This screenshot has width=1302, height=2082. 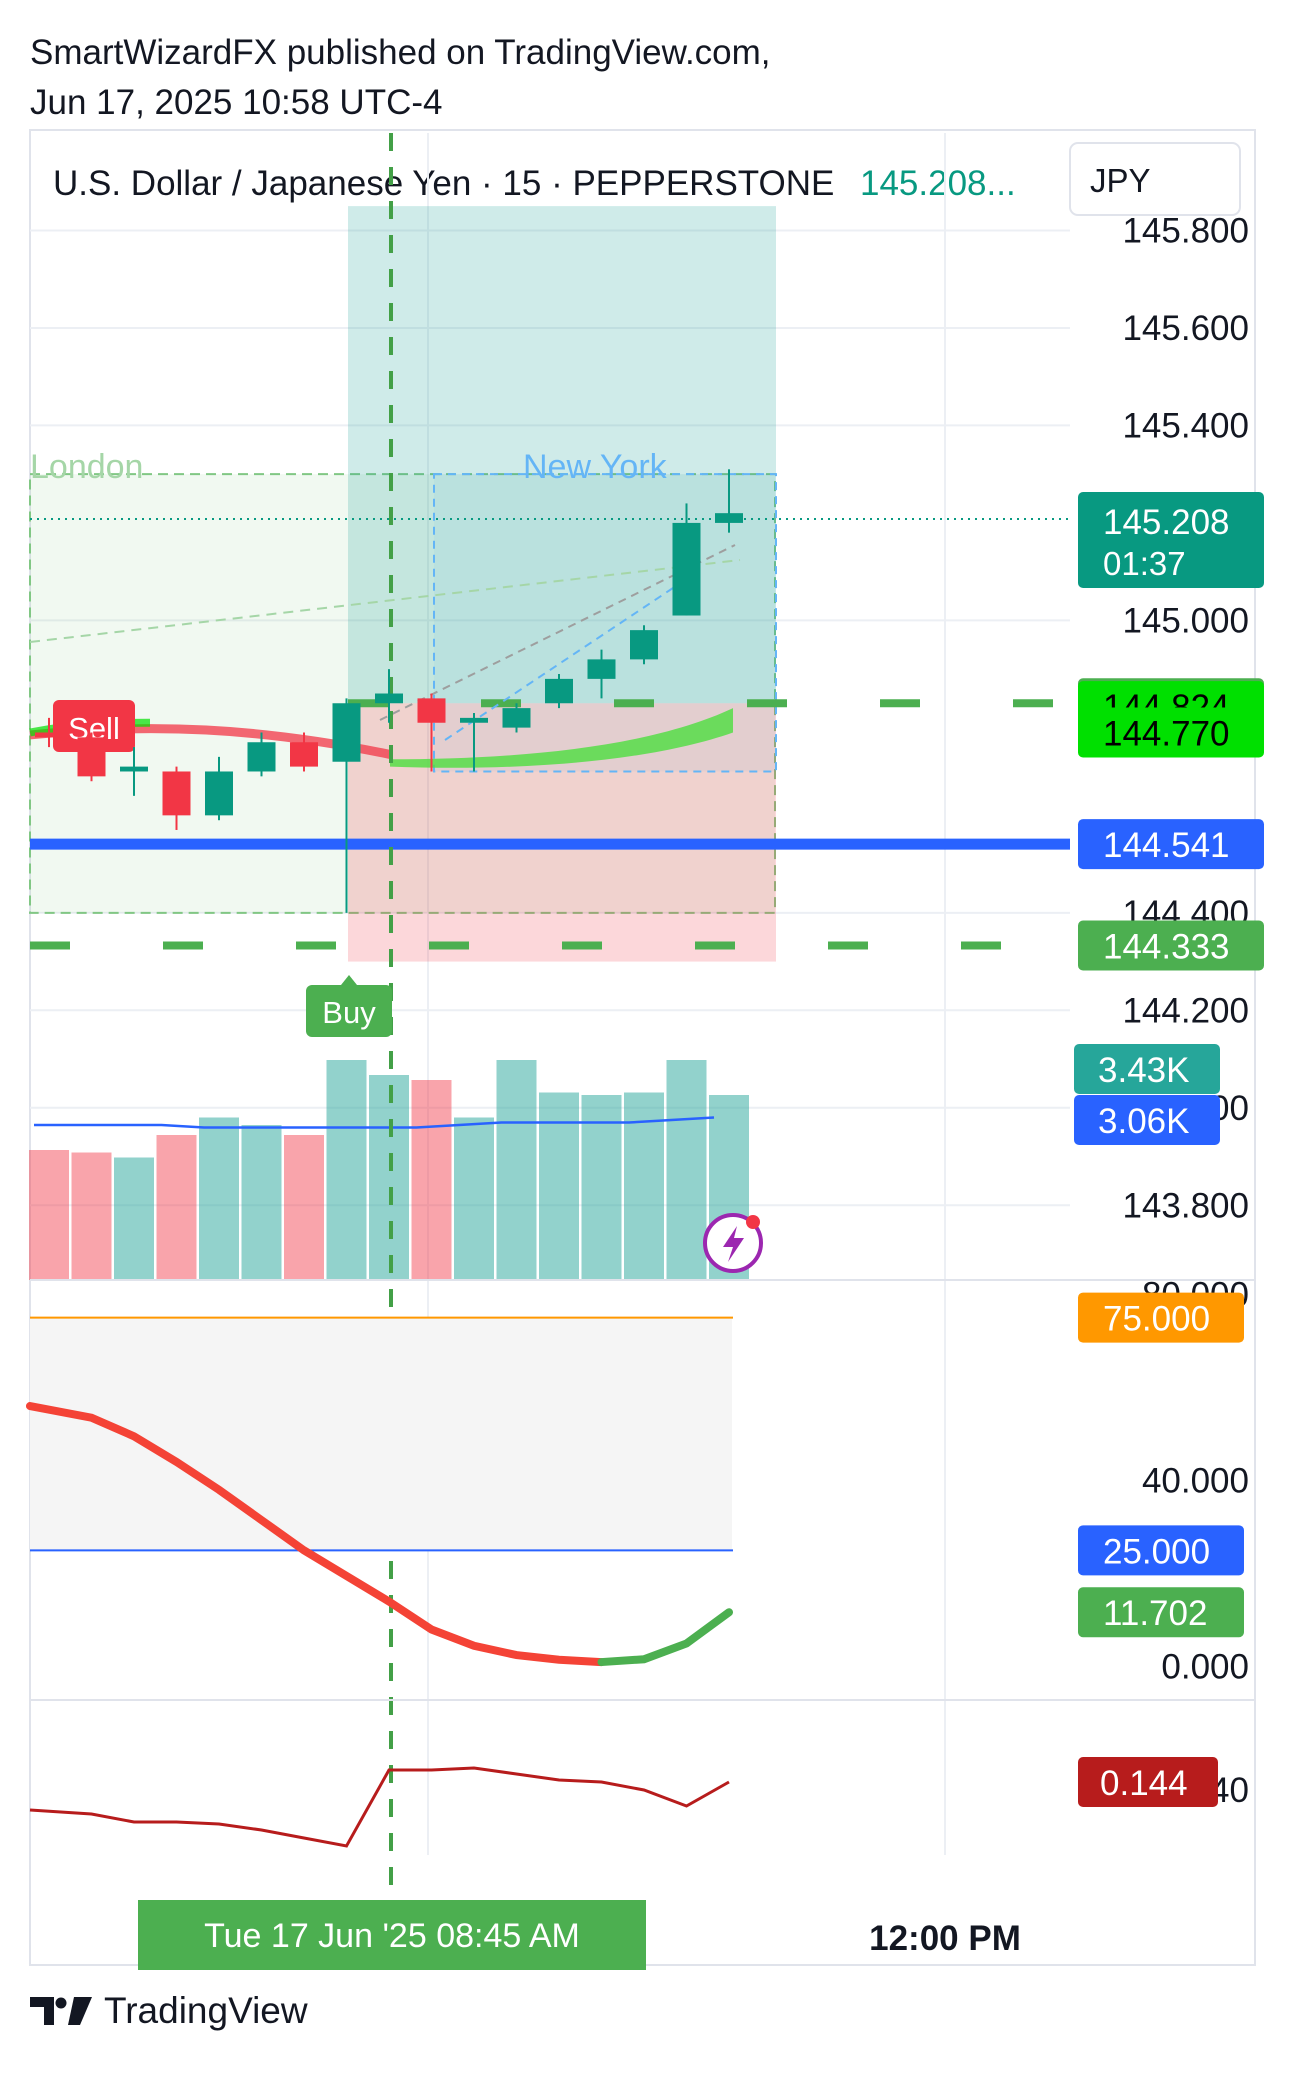 I want to click on oscillator-band, so click(x=381, y=1434).